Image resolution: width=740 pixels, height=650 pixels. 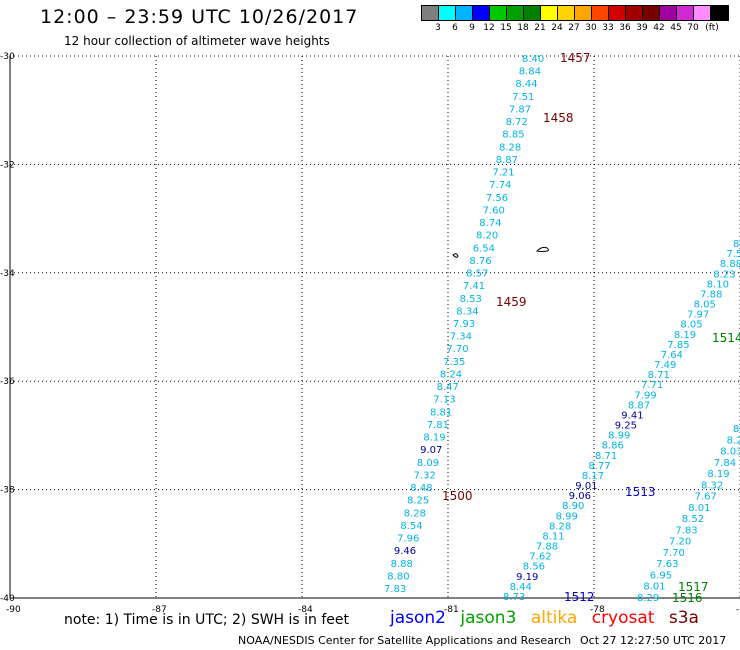 What do you see at coordinates (573, 506) in the screenshot?
I see `wave-height-label: 8.90` at bounding box center [573, 506].